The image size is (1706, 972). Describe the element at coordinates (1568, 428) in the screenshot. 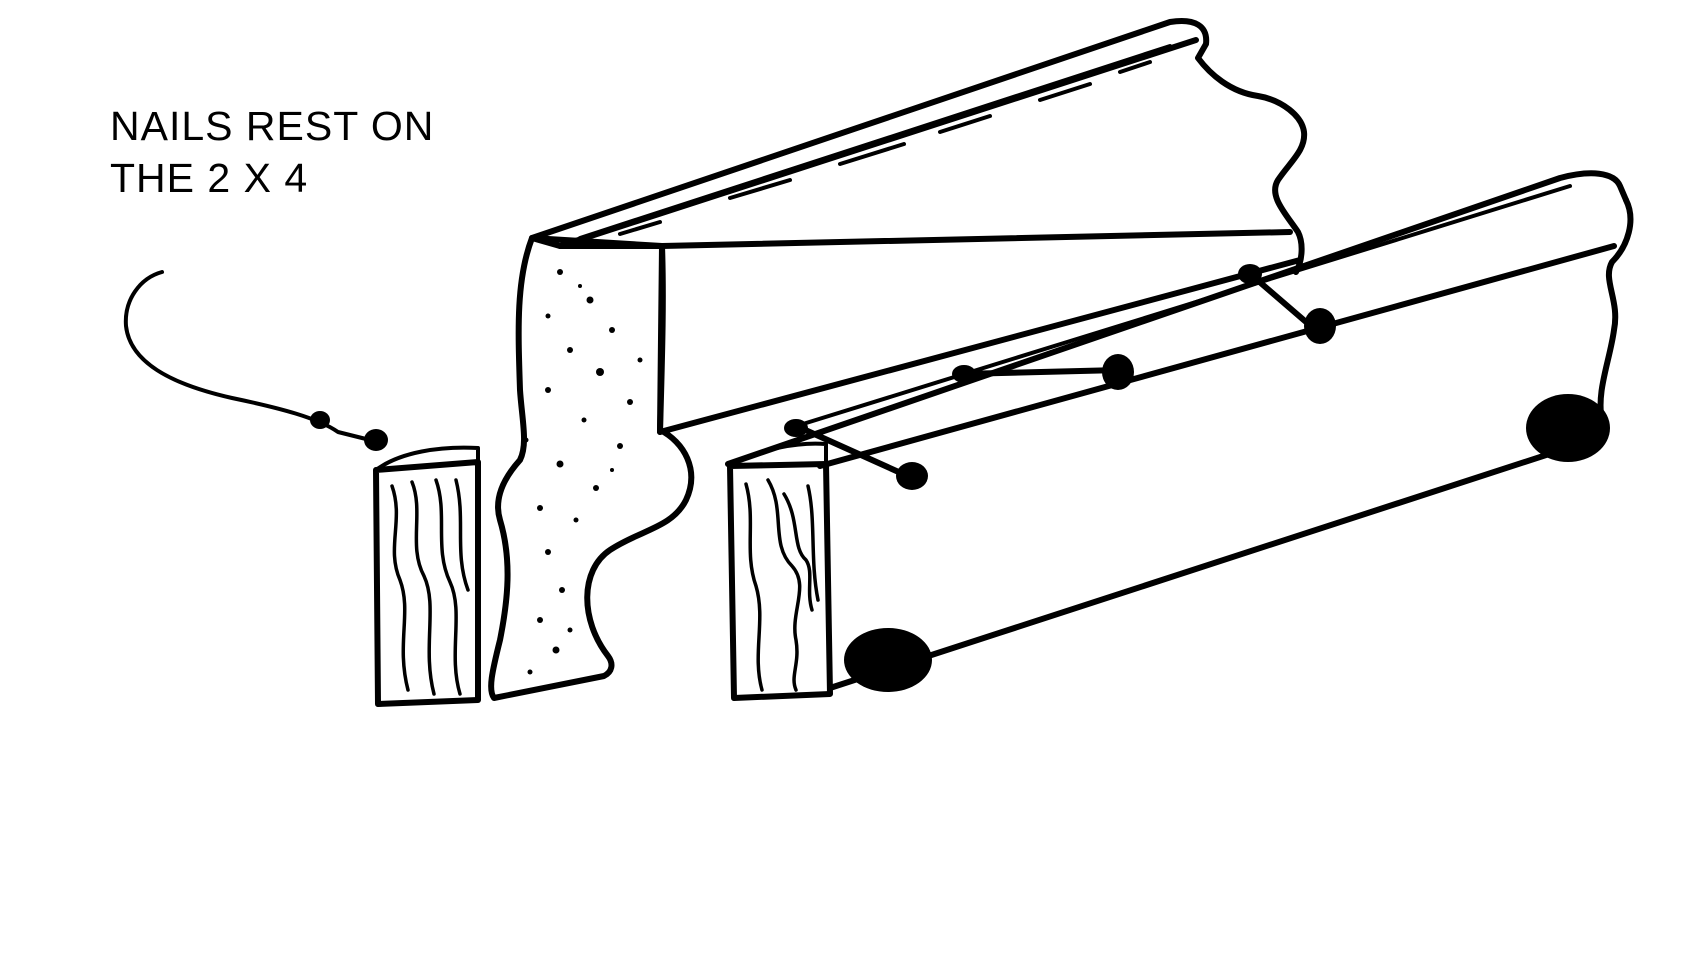

I see `nail-bottom-right` at that location.